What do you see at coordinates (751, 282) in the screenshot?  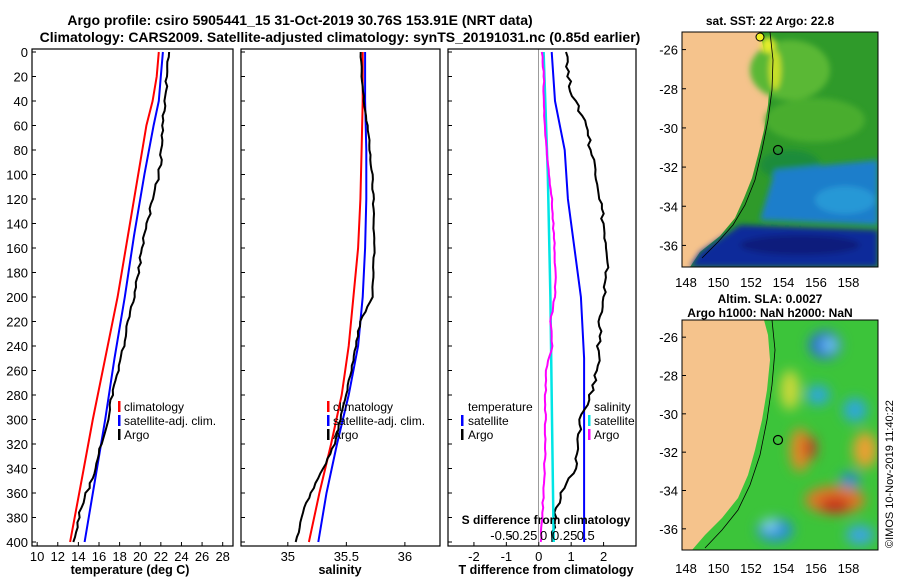 I see `lon-tick-label: 152` at bounding box center [751, 282].